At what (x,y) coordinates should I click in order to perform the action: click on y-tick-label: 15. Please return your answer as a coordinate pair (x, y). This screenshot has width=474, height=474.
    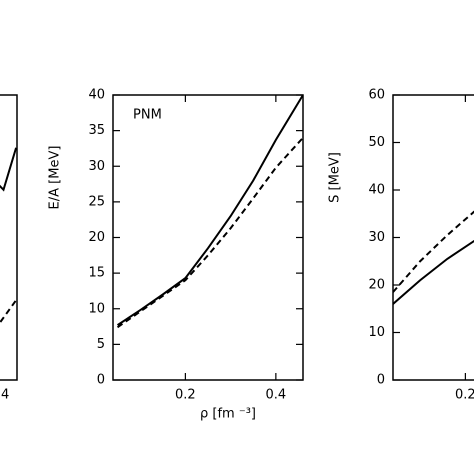
    Looking at the image, I should click on (96, 273).